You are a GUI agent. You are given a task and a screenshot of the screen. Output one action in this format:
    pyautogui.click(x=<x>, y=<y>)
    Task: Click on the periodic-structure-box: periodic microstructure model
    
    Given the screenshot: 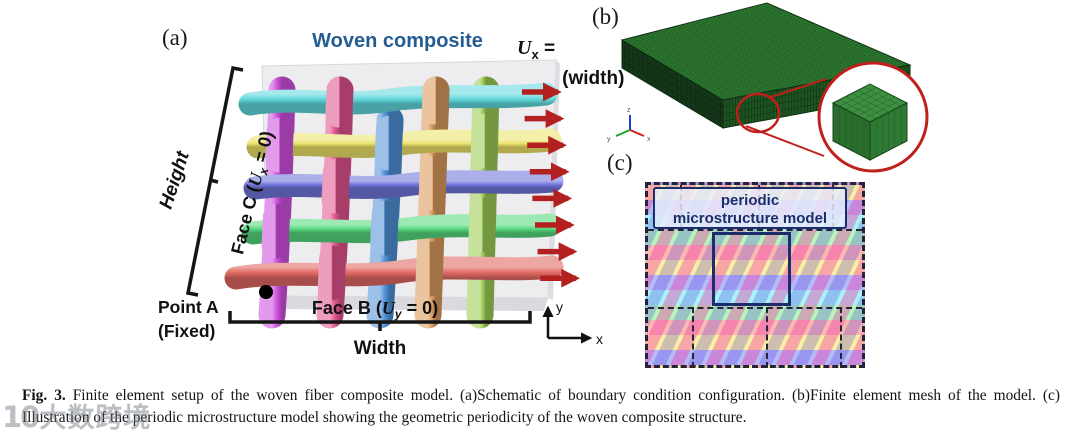 What is the action you would take?
    pyautogui.click(x=755, y=275)
    